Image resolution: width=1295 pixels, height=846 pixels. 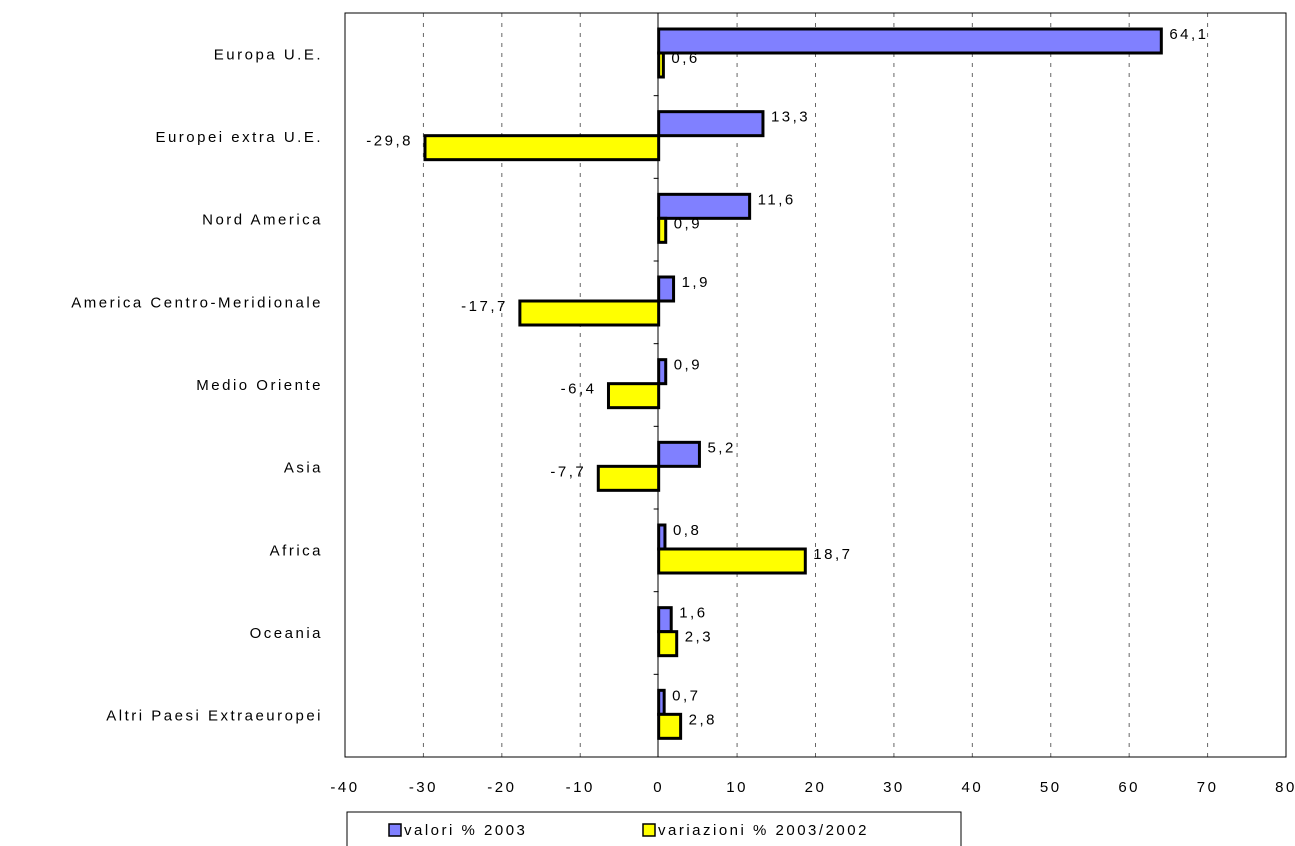 What do you see at coordinates (790, 117) in the screenshot?
I see `data-label-series-1: 13,3` at bounding box center [790, 117].